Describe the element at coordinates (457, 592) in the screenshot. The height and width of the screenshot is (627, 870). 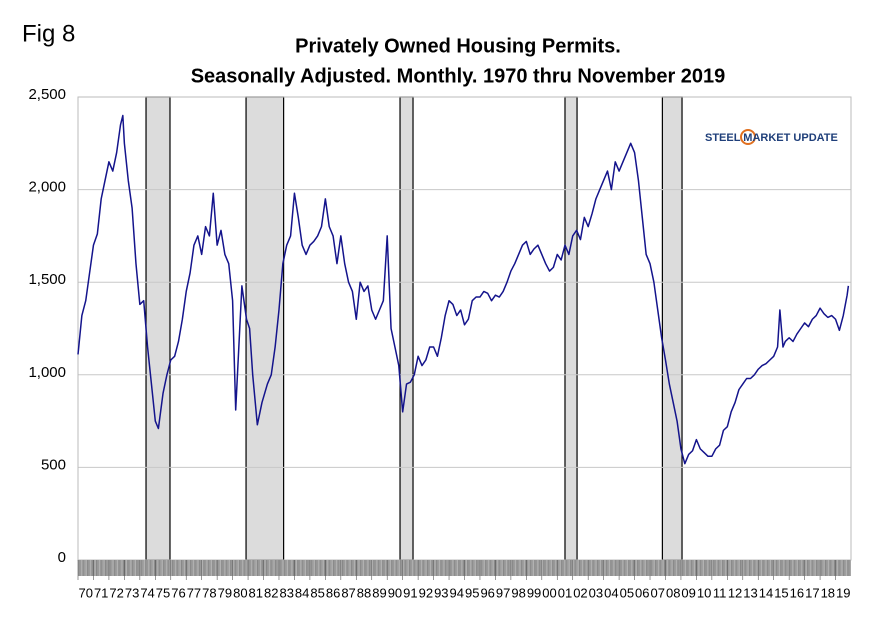
I see `x-tick-label: 94` at that location.